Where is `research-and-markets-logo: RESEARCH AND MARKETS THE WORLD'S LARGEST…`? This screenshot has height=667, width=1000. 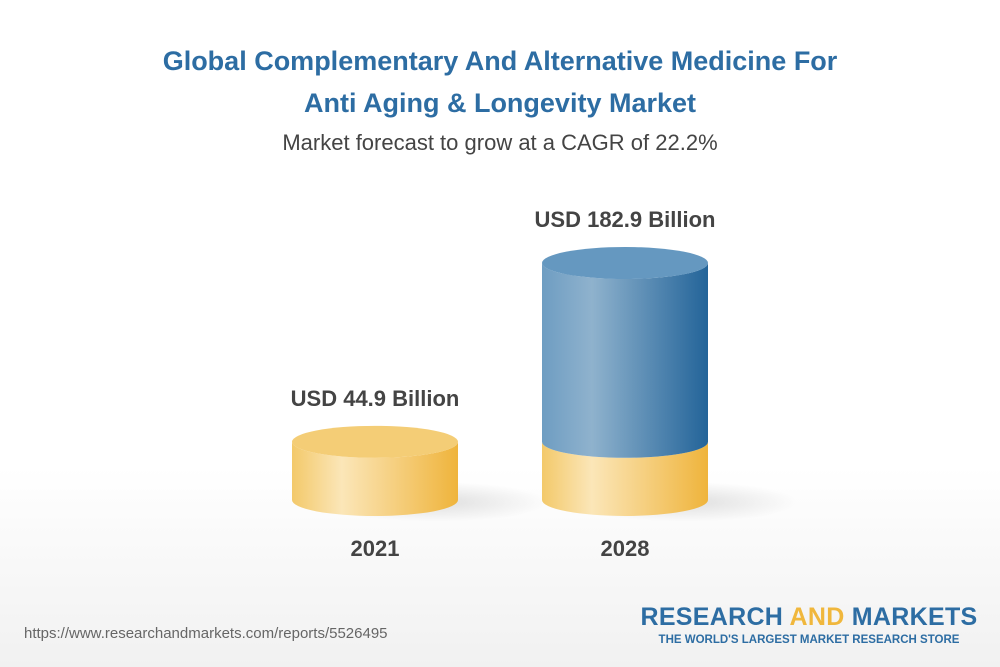
research-and-markets-logo: RESEARCH AND MARKETS THE WORLD'S LARGEST… is located at coordinates (809, 624).